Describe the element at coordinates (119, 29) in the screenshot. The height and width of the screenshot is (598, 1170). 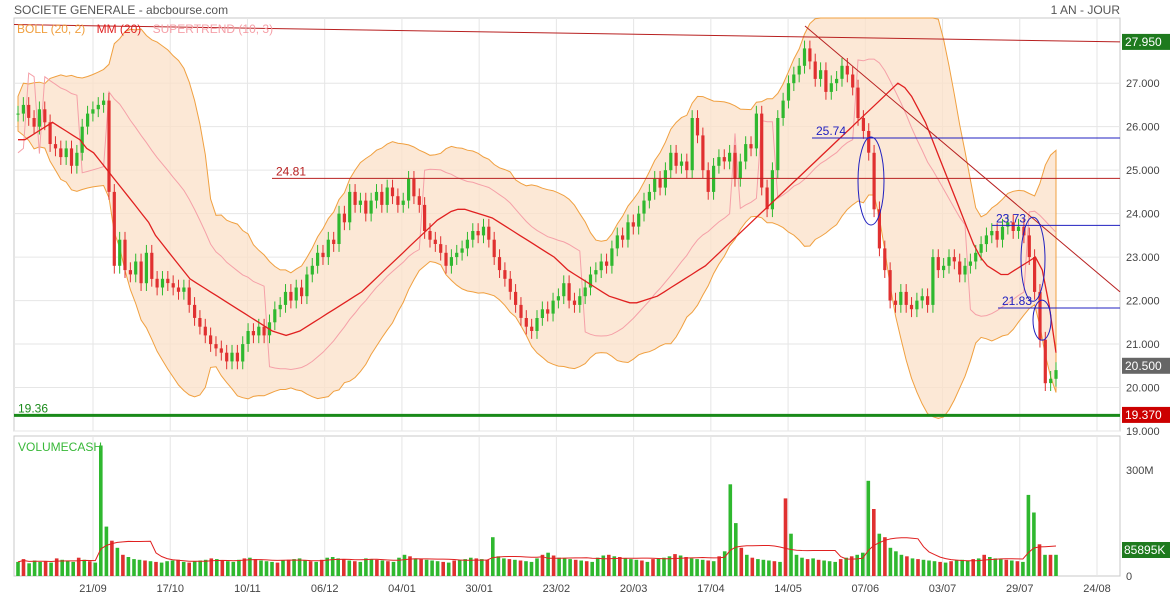
I see `legend-mm: MM (20)` at that location.